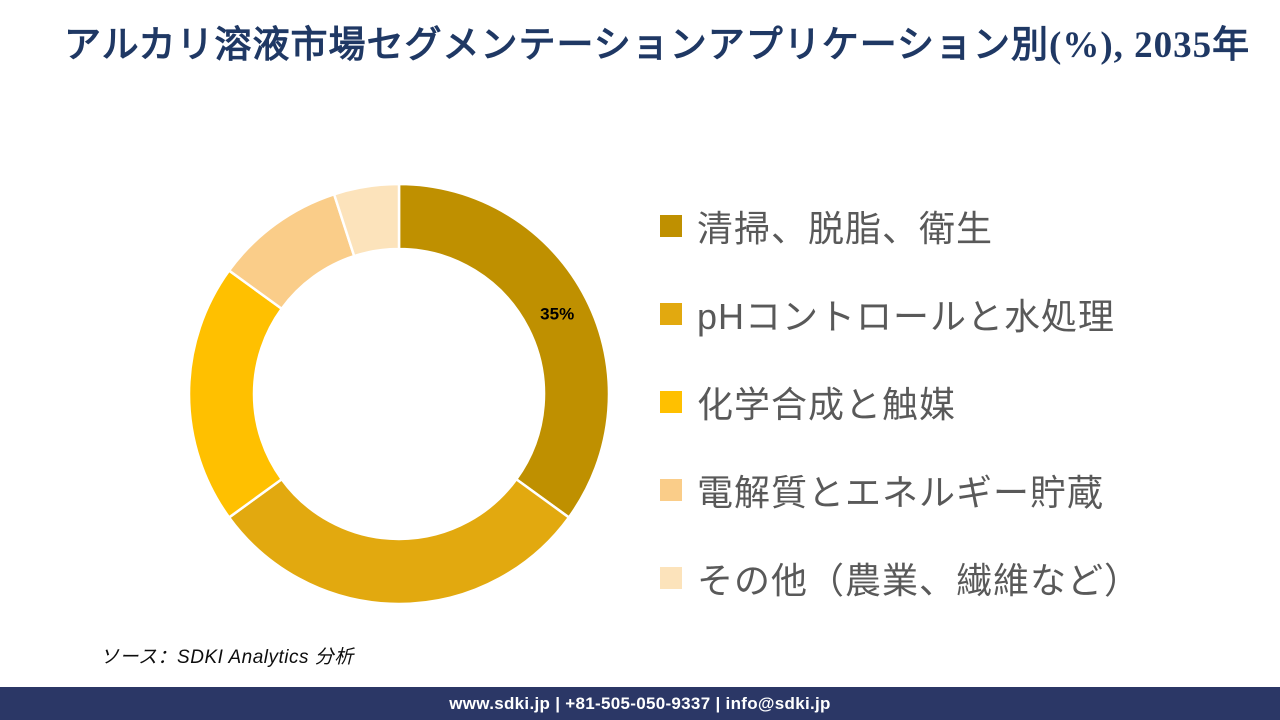 The height and width of the screenshot is (720, 1280). I want to click on legend-item-electrolyte-energy-storage: 電解質とエネルギー貯蔵, so click(882, 490).